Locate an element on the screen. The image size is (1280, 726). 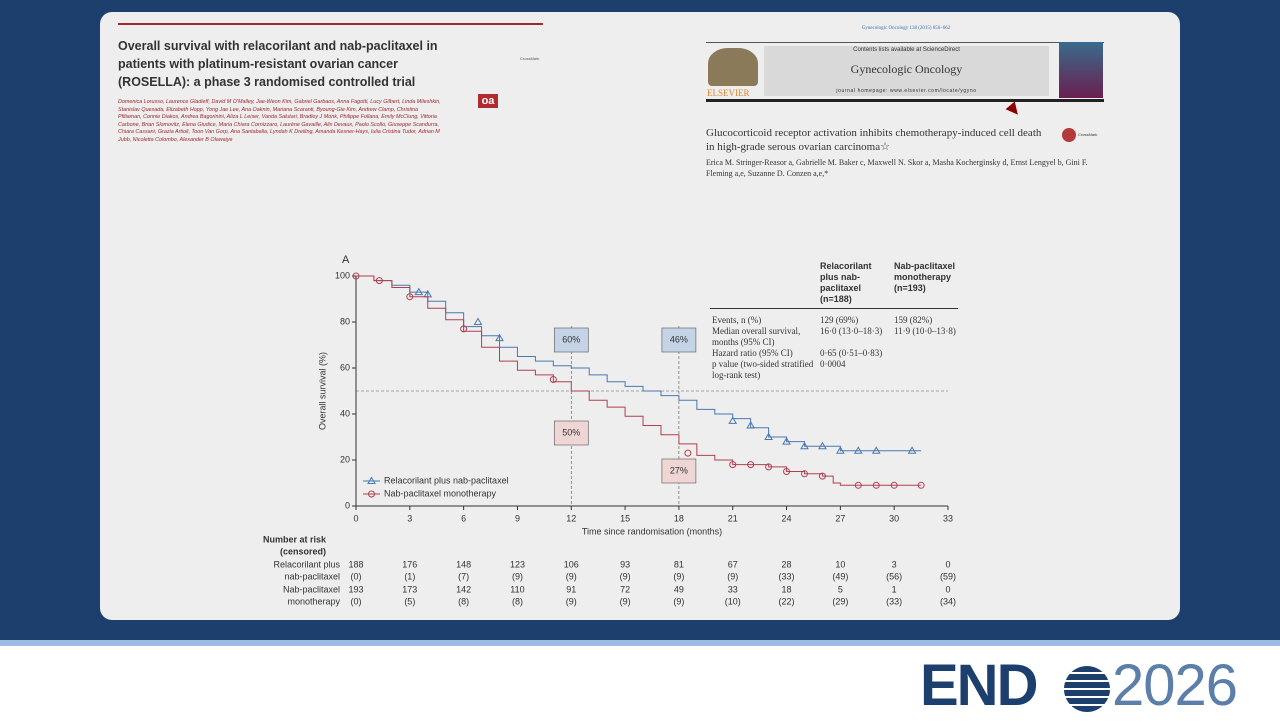
header-cell: Nab-paclitaxel monotherapy (n=193) is located at coordinates (925, 285).